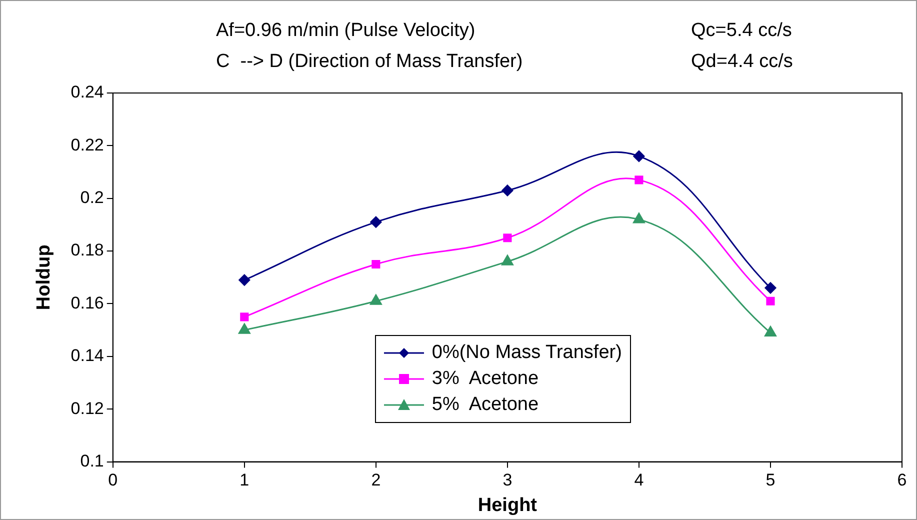  What do you see at coordinates (92, 460) in the screenshot?
I see `y-tick-label: 0.1` at bounding box center [92, 460].